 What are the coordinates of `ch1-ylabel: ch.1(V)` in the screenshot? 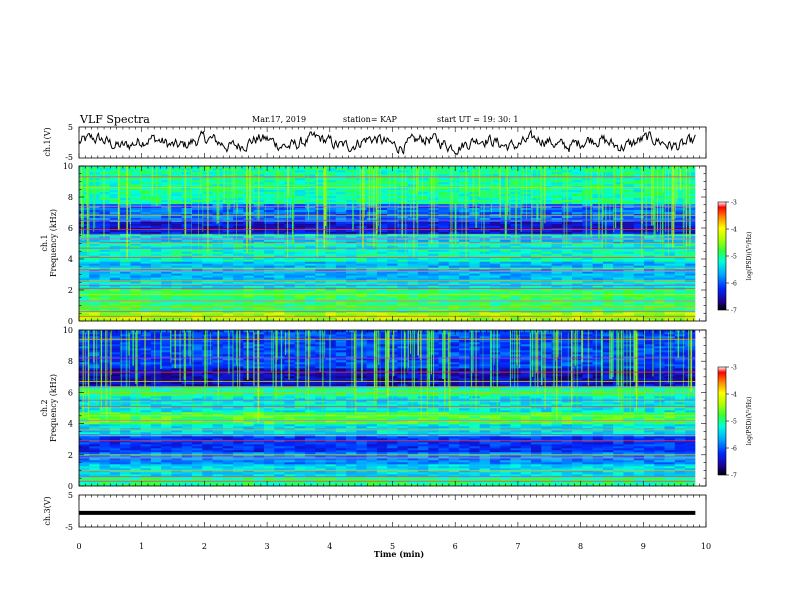 It's located at (47, 141).